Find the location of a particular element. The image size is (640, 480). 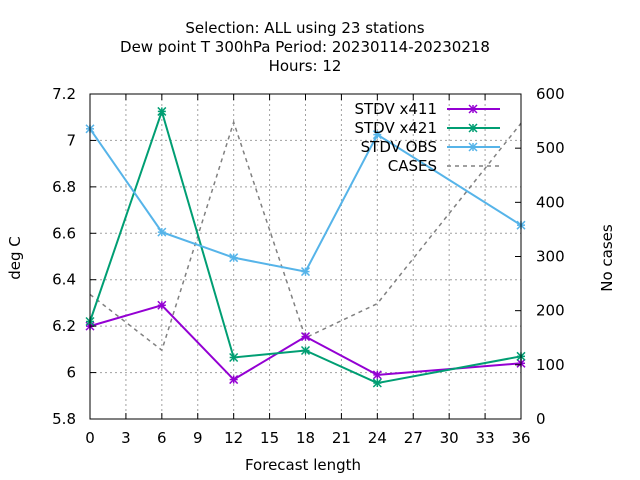

y-tick-label: 6.4 is located at coordinates (64, 280).